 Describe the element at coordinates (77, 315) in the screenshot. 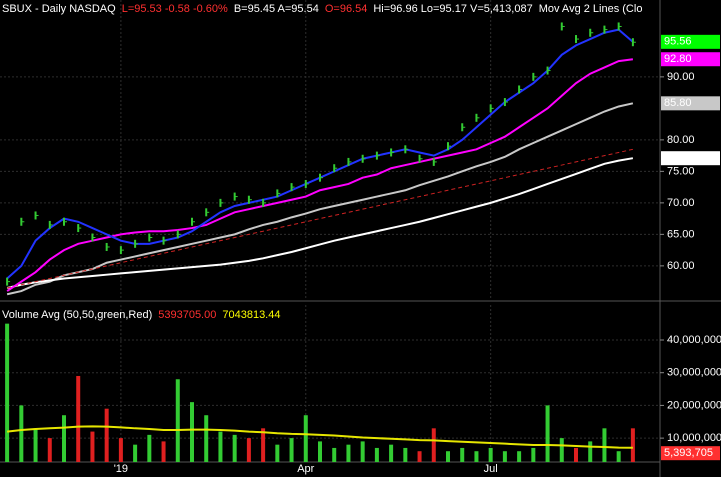

I see `header-item: Volume Avg (50,50,green,Red)` at that location.